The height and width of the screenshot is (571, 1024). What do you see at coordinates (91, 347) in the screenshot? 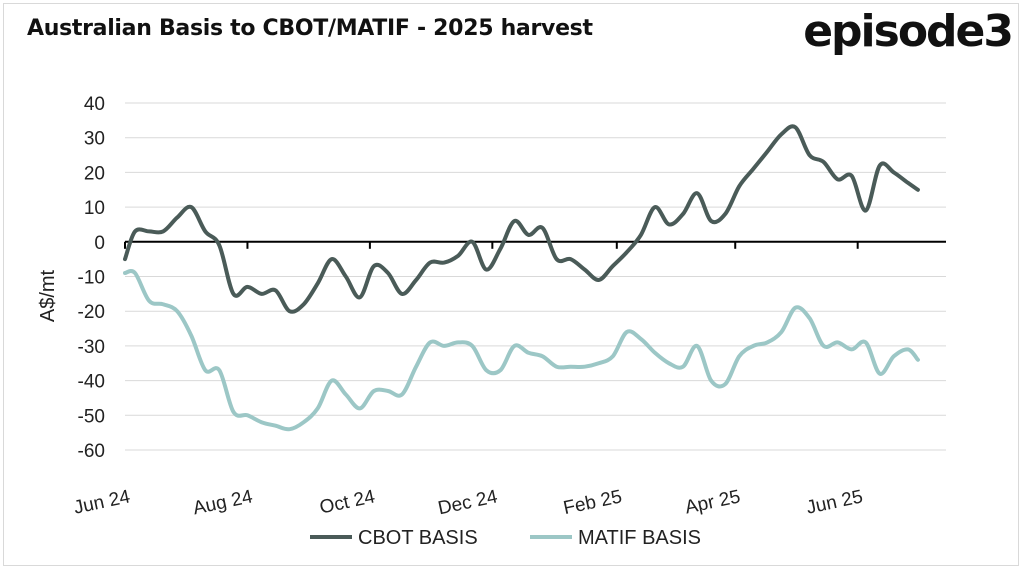
I see `y-tick-label: -30` at bounding box center [91, 347].